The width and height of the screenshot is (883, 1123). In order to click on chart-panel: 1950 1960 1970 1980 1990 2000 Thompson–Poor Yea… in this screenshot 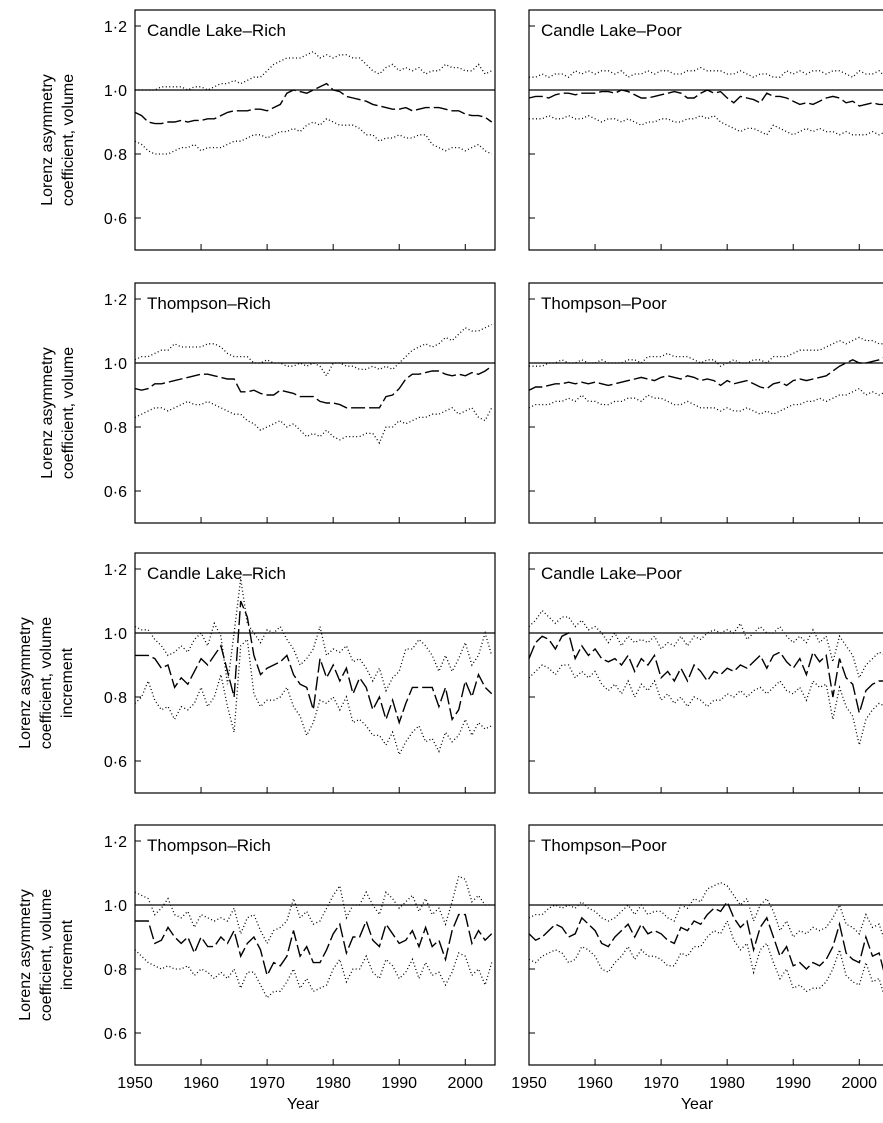, I will do `click(697, 968)`.